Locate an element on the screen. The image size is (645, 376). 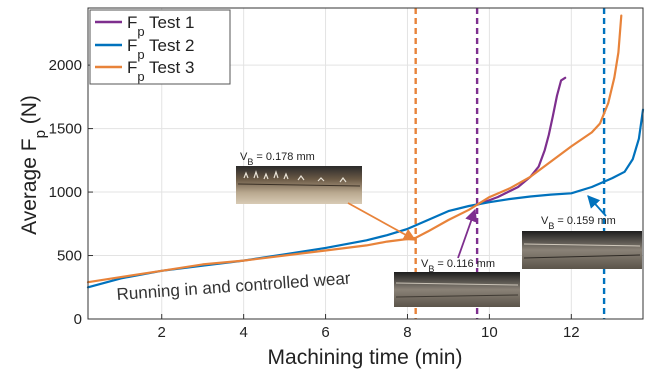
y-axis-title: Average Fp (N) is located at coordinates (33, 165).